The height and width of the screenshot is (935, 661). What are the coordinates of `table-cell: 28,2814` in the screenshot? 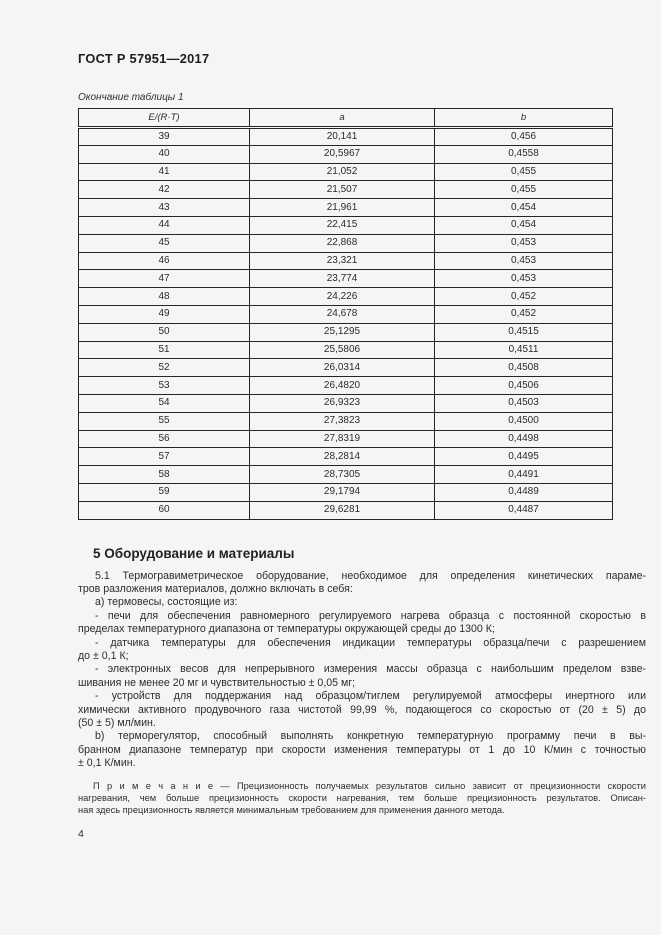 It's located at (342, 457).